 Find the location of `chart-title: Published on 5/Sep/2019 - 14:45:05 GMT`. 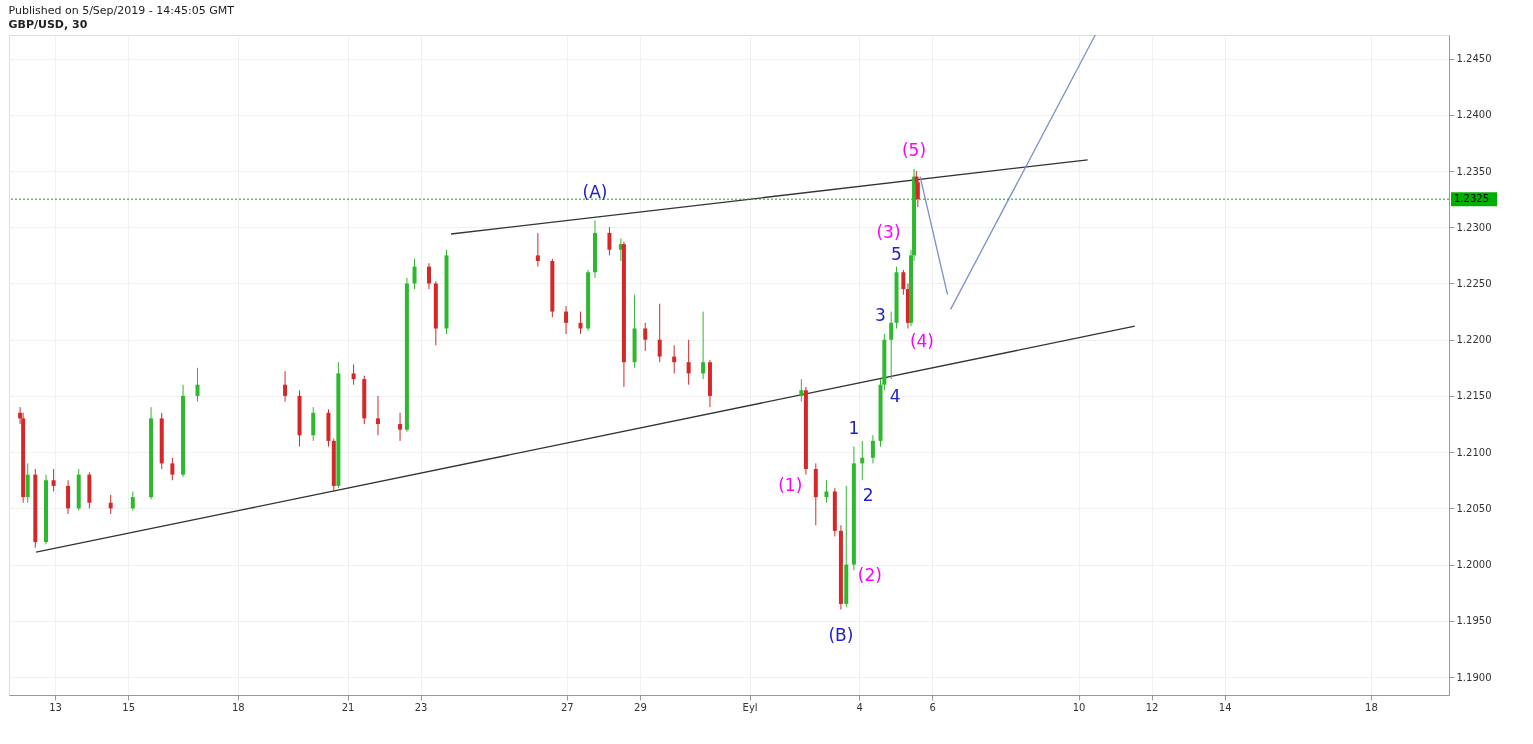

chart-title: Published on 5/Sep/2019 - 14:45:05 GMT is located at coordinates (121, 11).